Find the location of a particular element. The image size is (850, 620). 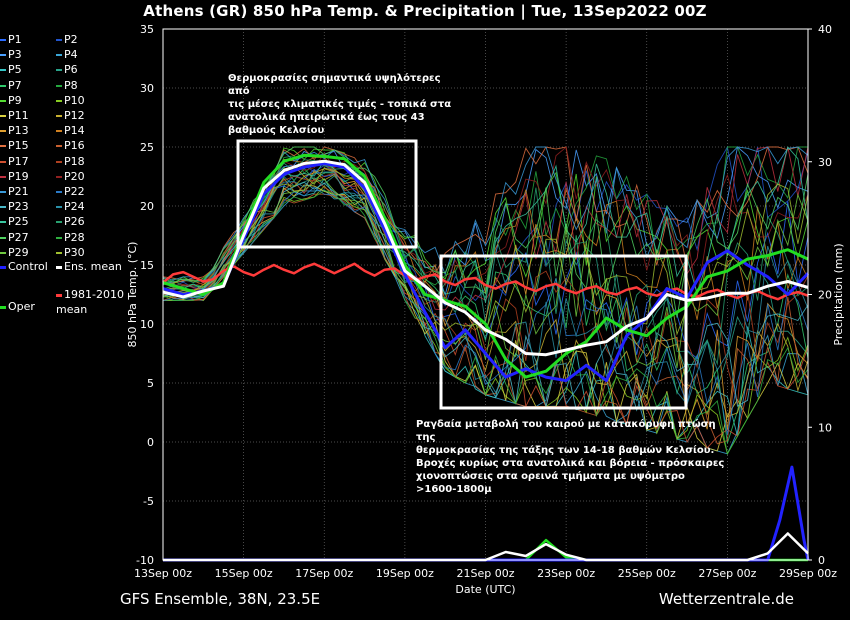

legend-item-member: P12 is located at coordinates (70, 115).